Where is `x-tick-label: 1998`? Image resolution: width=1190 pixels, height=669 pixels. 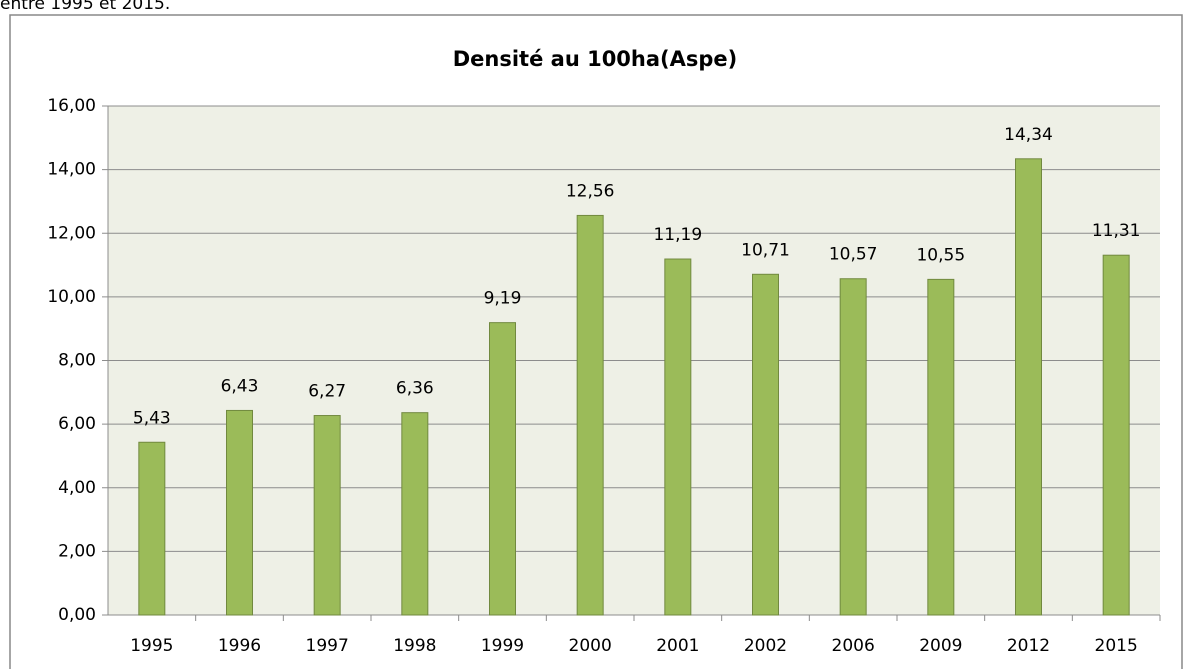
x-tick-label: 1998 is located at coordinates (414, 646).